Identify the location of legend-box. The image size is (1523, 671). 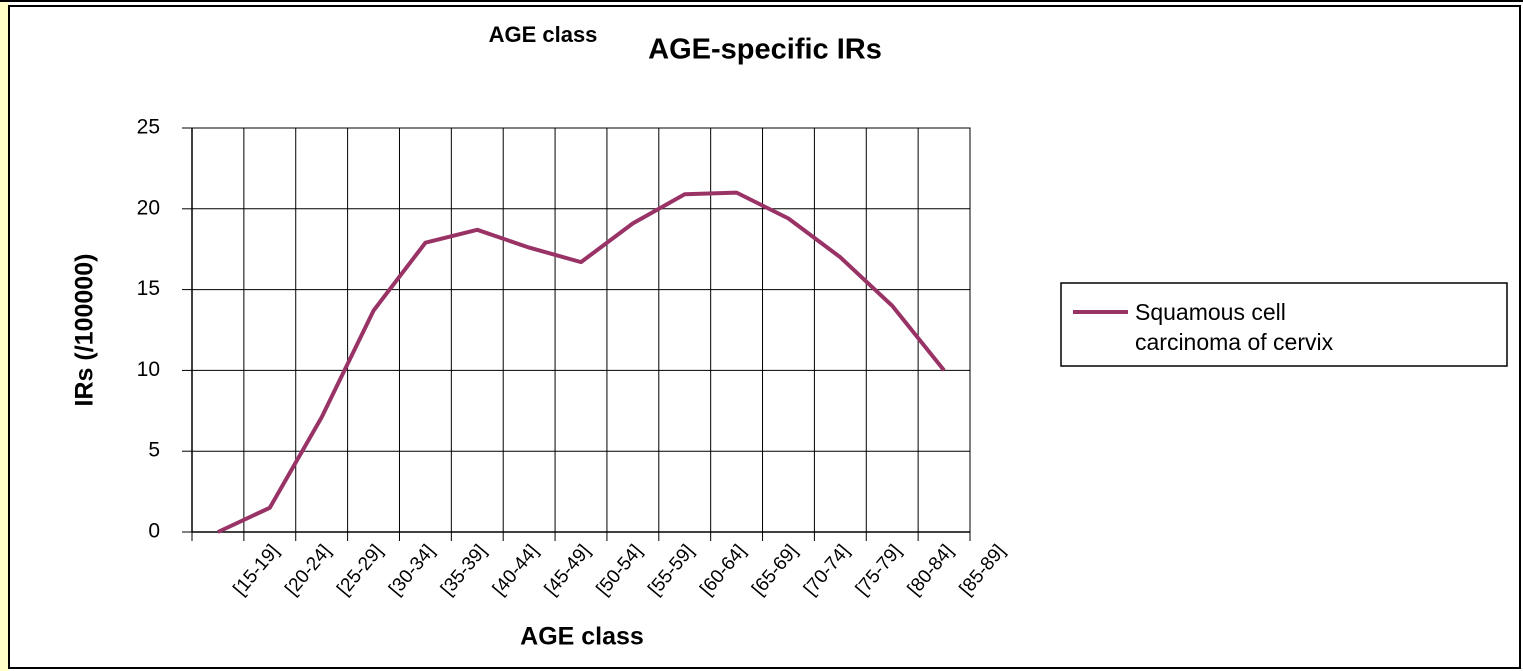
(1284, 324).